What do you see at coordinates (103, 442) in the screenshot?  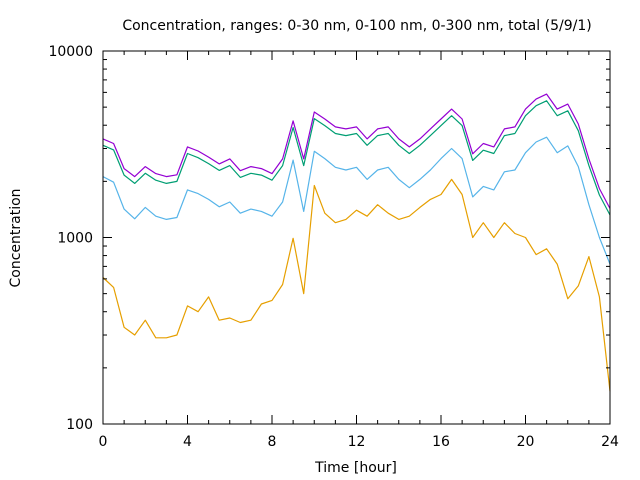 I see `x-tick-label: 0` at bounding box center [103, 442].